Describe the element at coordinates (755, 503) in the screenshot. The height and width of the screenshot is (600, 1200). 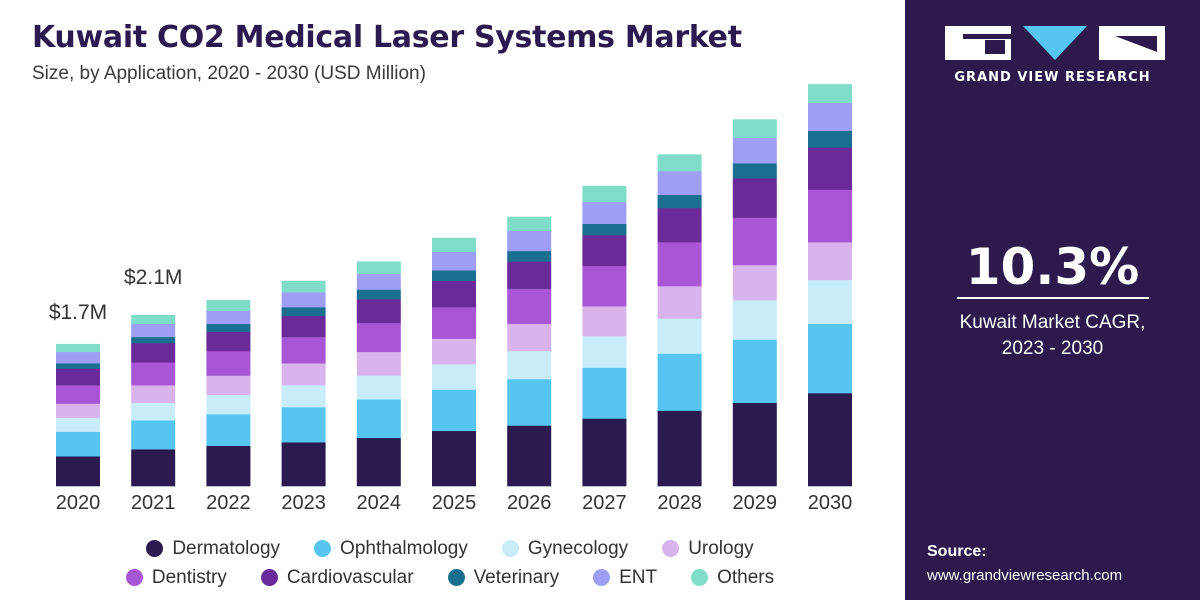
I see `x-tick-label: 2029` at that location.